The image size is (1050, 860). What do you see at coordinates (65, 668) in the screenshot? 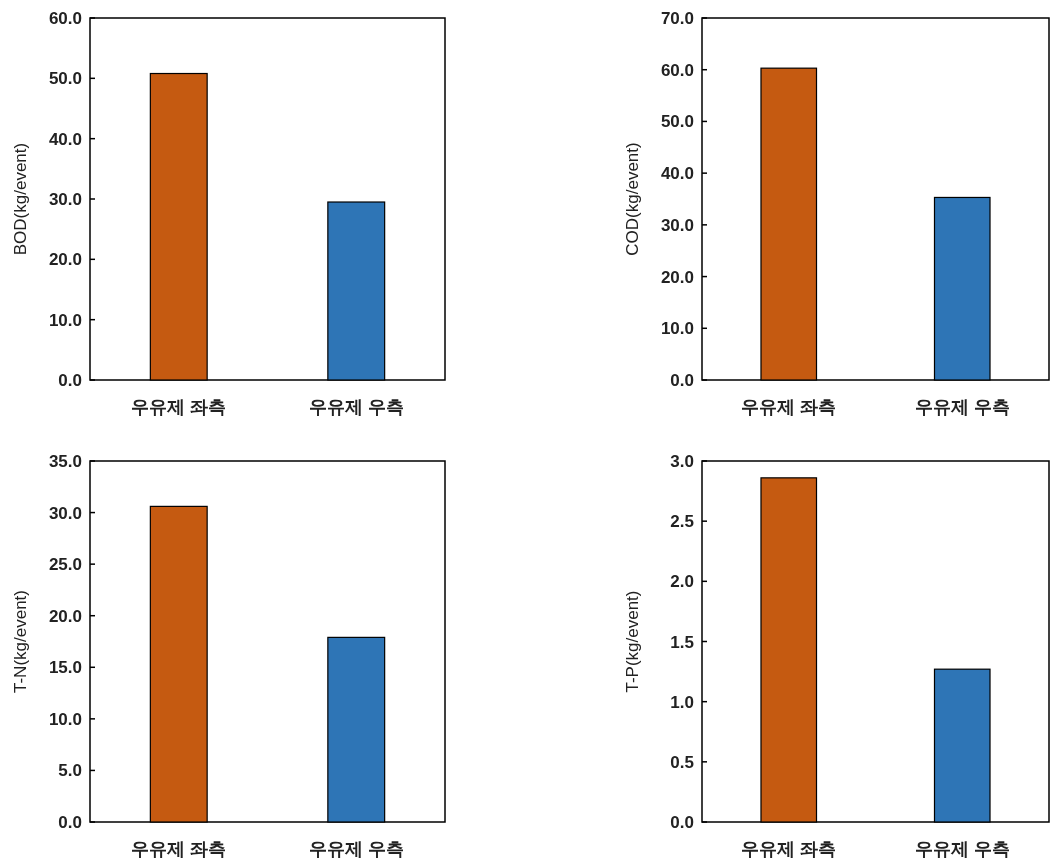
I see `y-tick-label: 15.0` at bounding box center [65, 668].